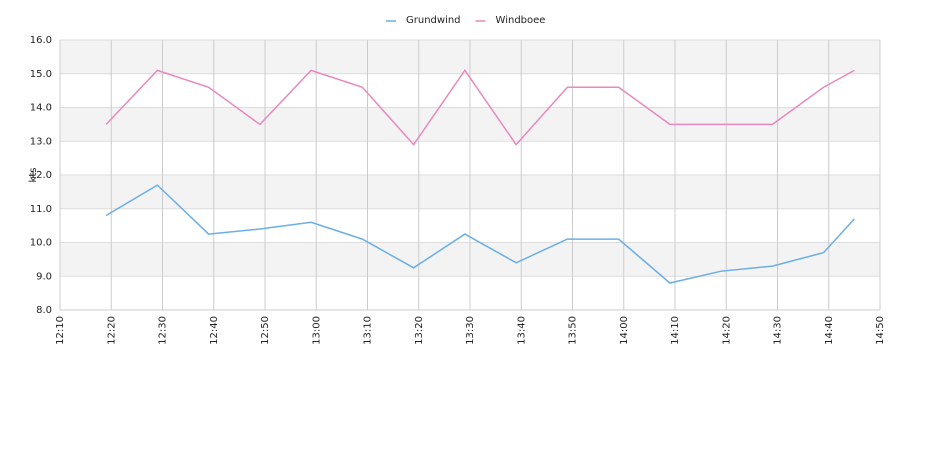  I want to click on x-tick-label: 12:30, so click(163, 330).